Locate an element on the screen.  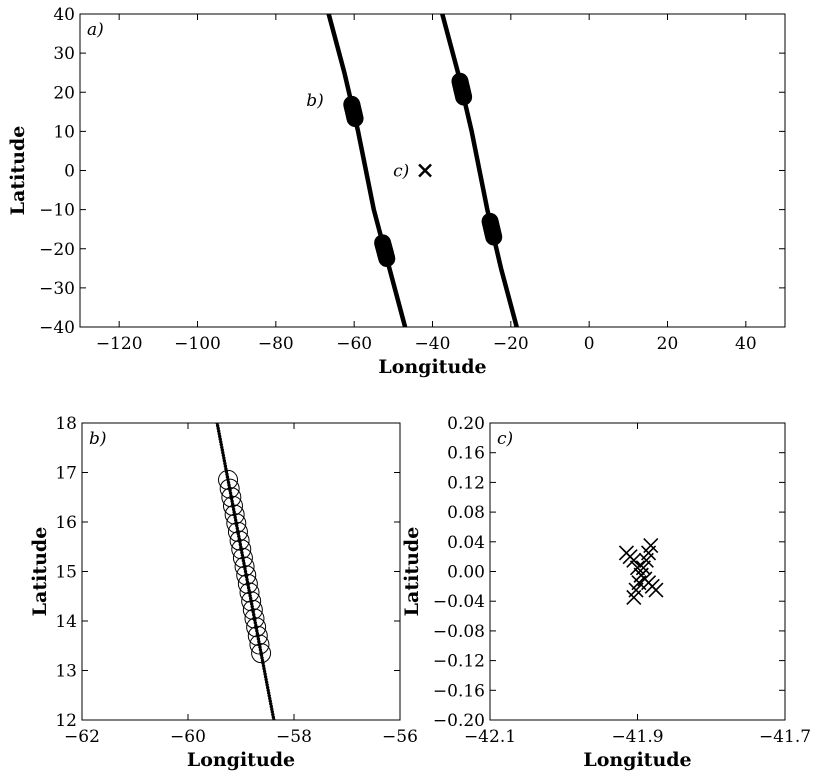
x-tick-label: −40 is located at coordinates (433, 344).